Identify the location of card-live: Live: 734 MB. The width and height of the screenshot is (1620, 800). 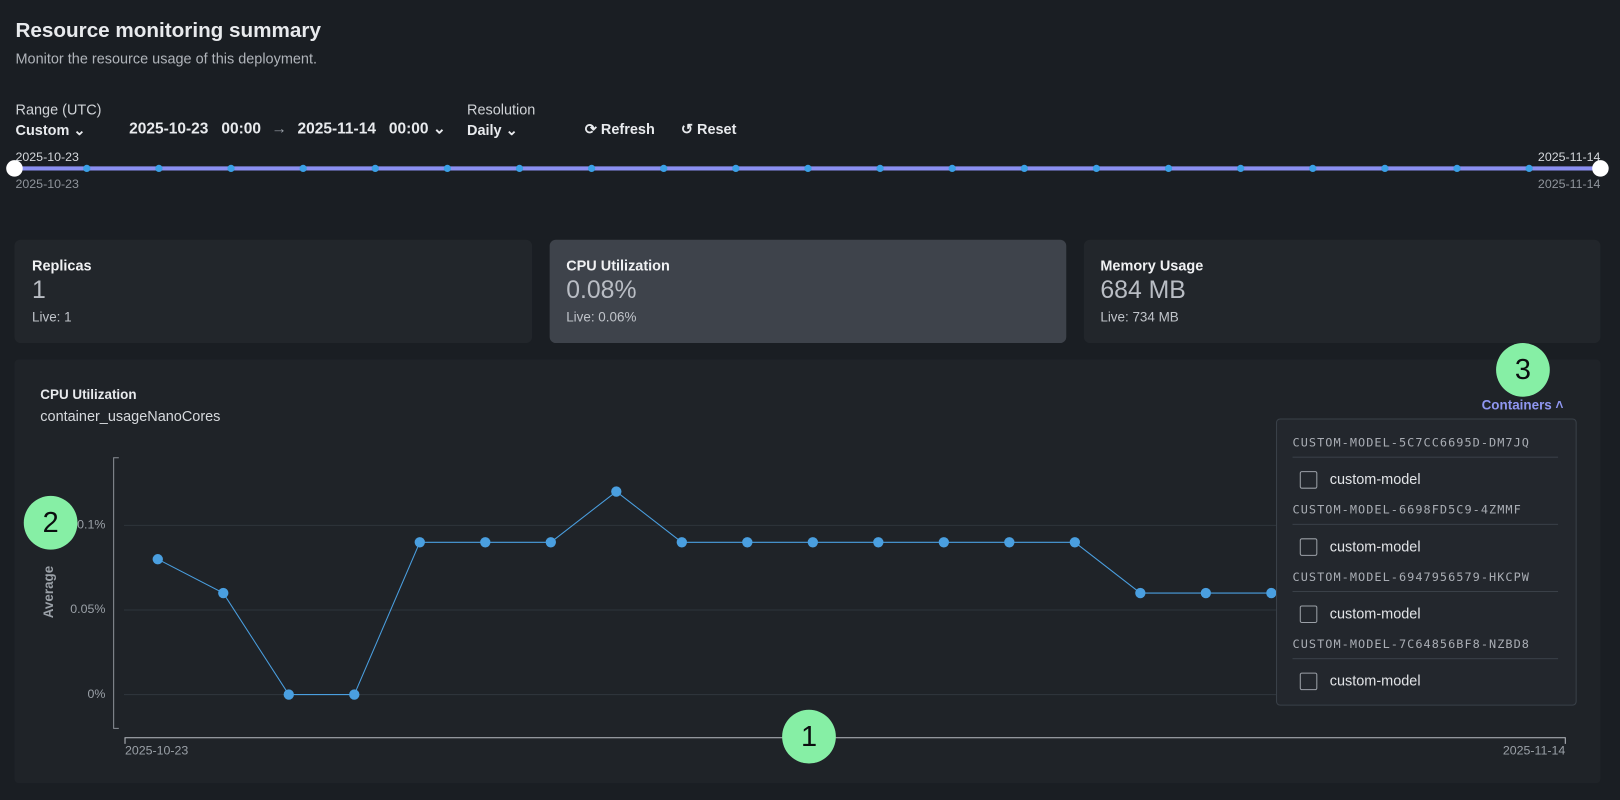
(1139, 317).